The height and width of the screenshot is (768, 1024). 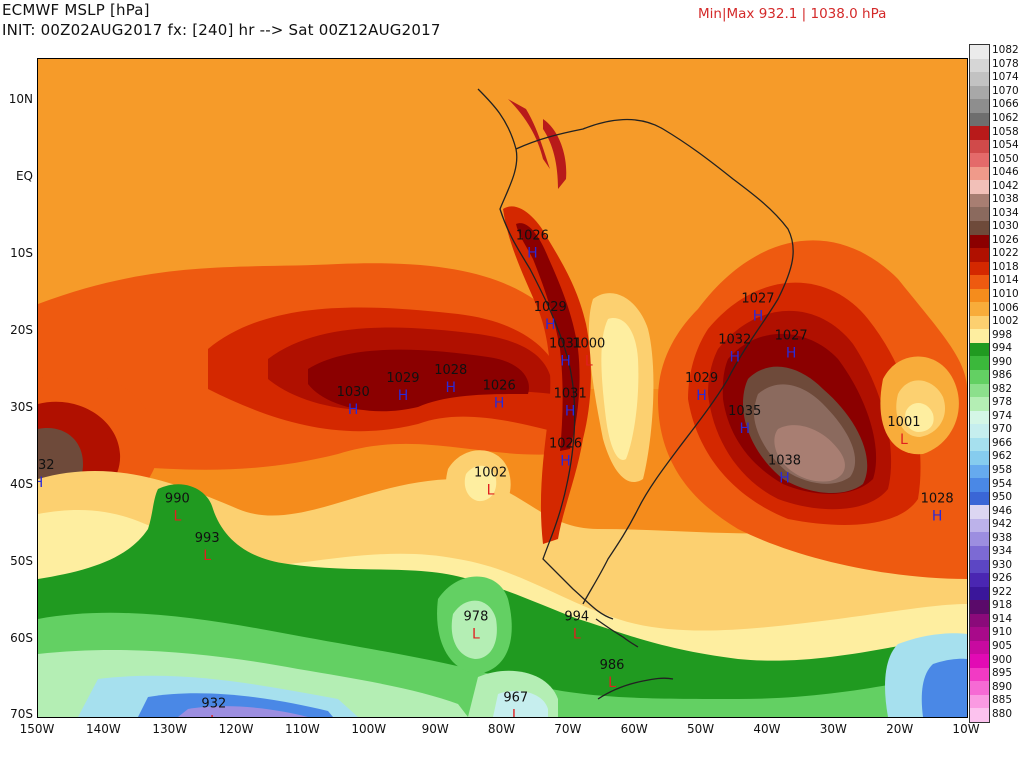 What do you see at coordinates (1005, 253) in the screenshot?
I see `colorbar-label: 1022` at bounding box center [1005, 253].